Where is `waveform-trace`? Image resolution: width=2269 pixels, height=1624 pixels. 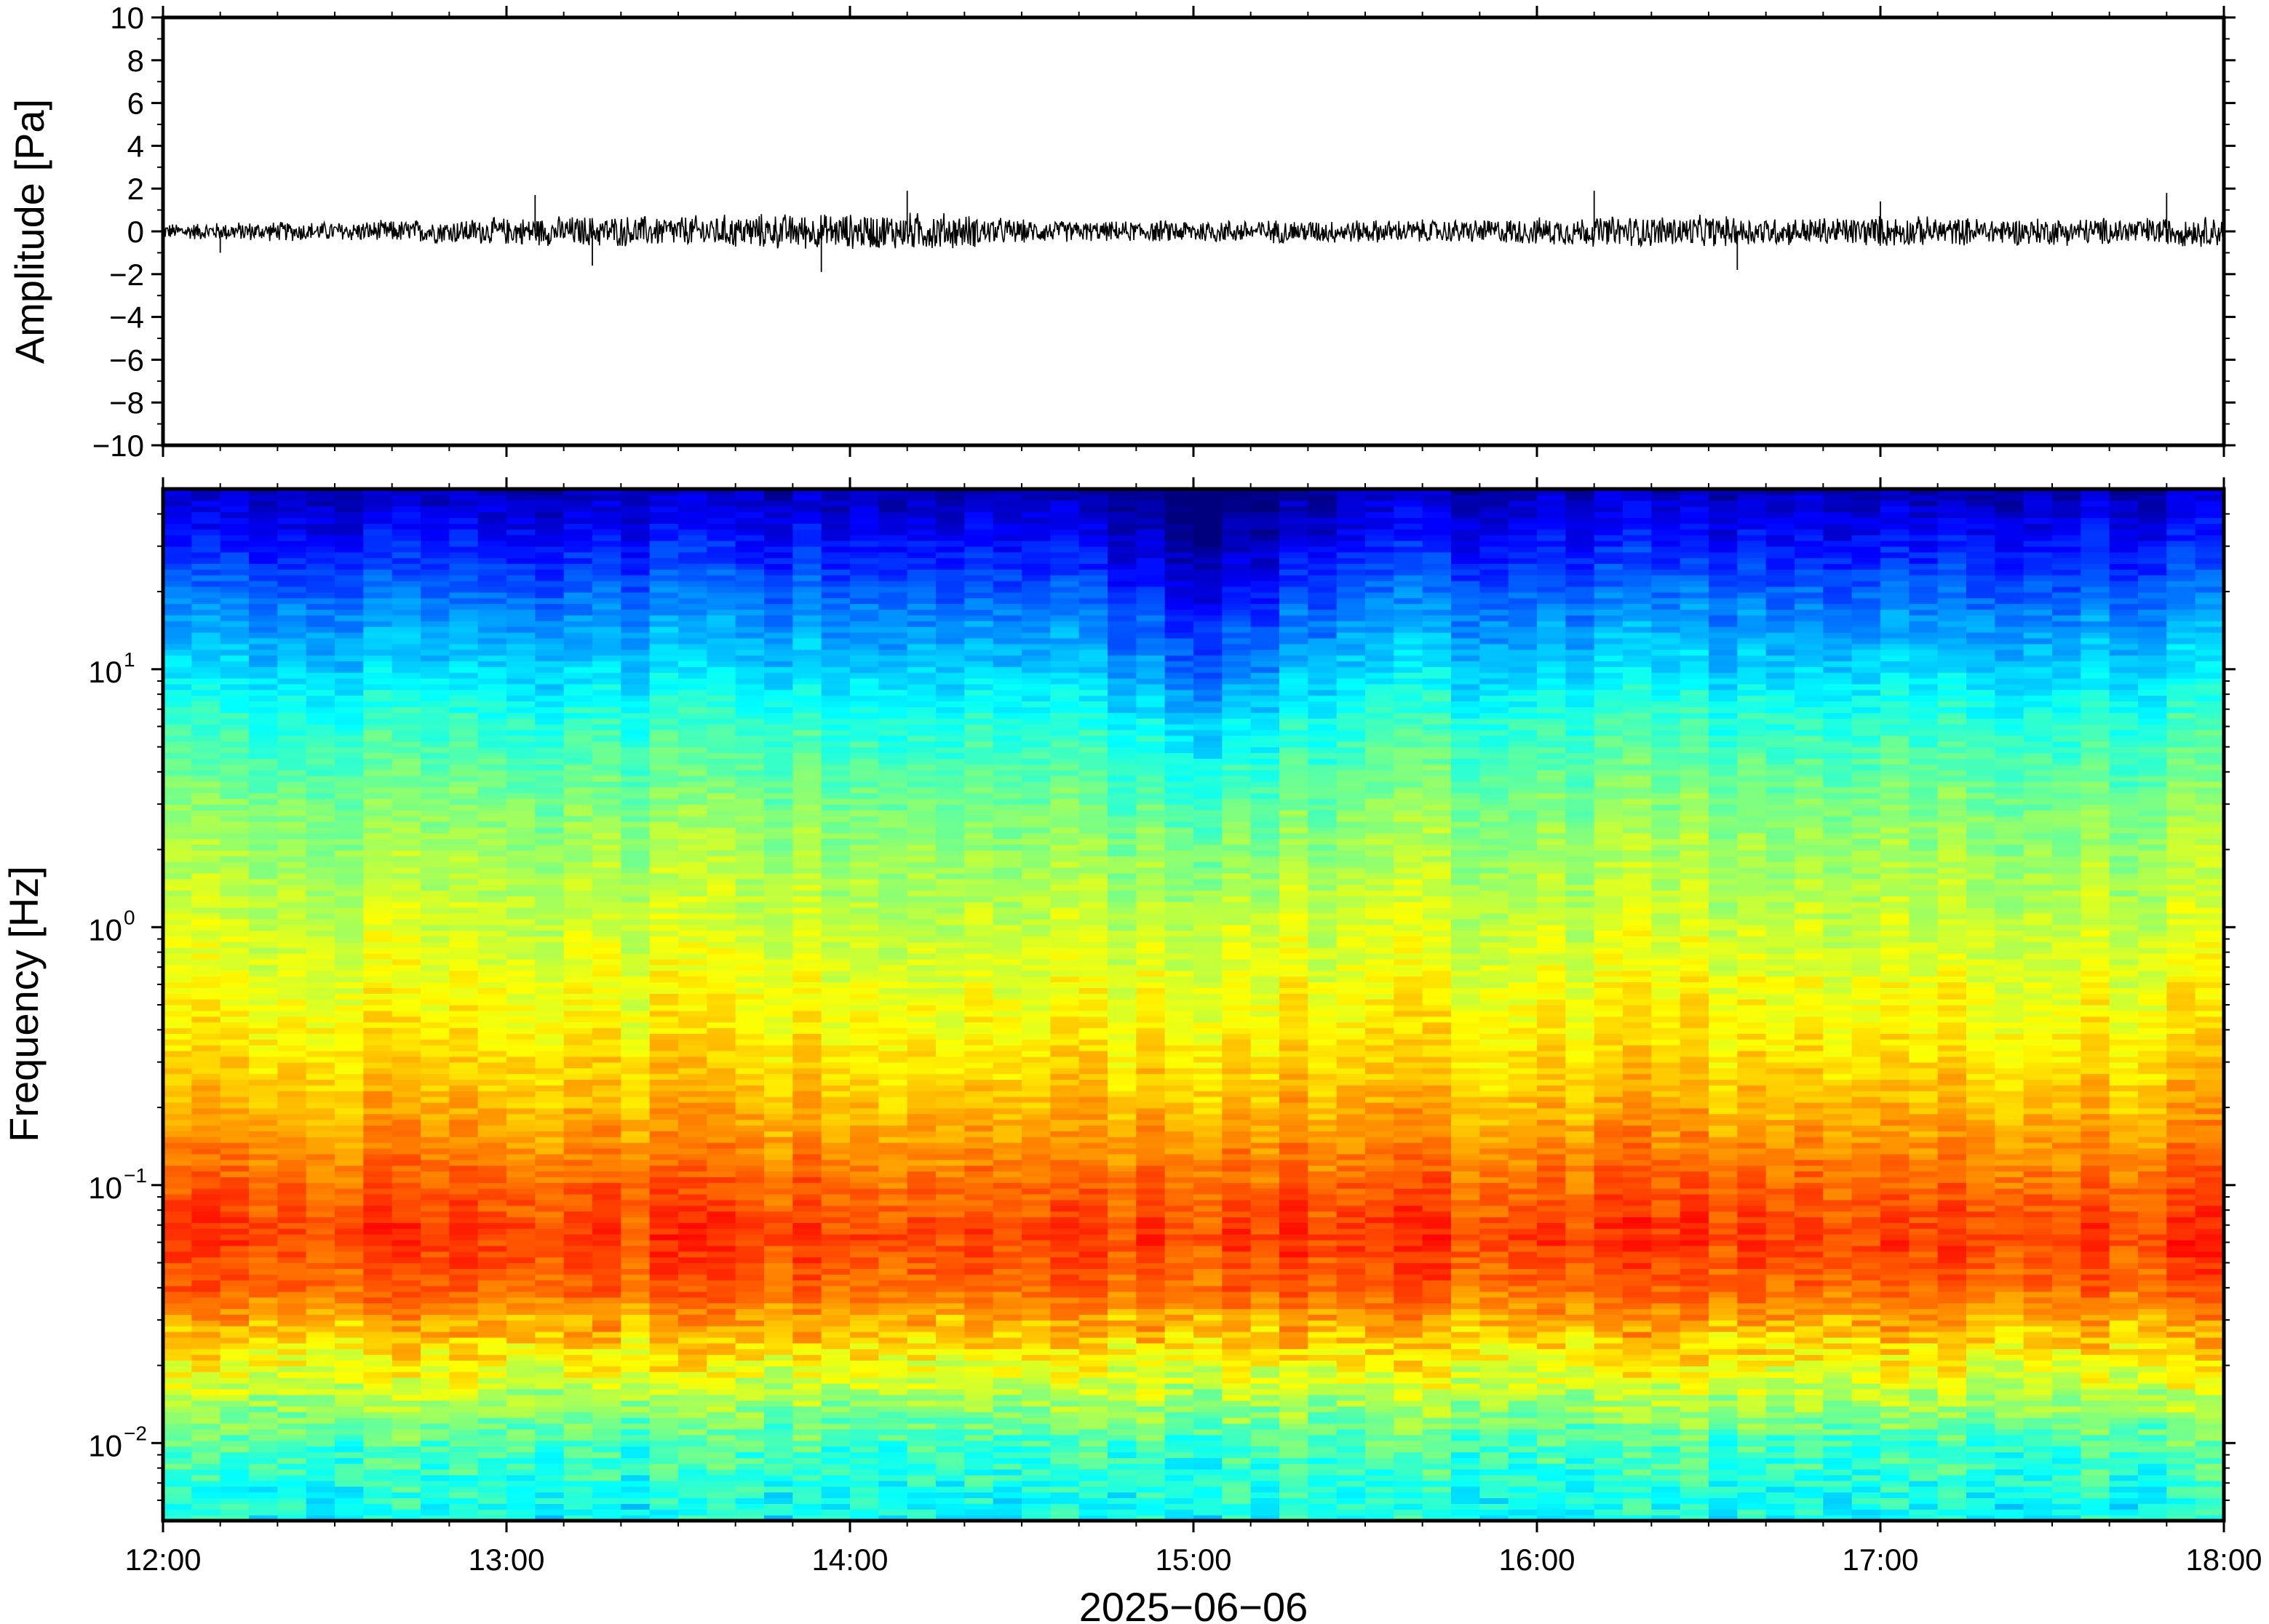 waveform-trace is located at coordinates (1193, 231).